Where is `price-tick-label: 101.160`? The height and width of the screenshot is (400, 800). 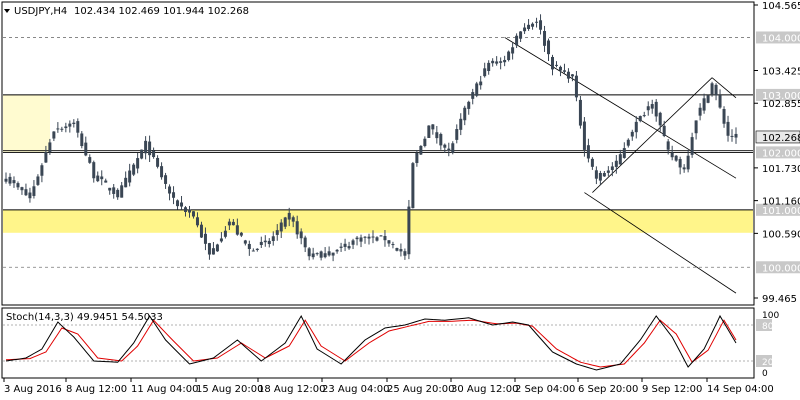 price-tick-label: 101.160 is located at coordinates (781, 202).